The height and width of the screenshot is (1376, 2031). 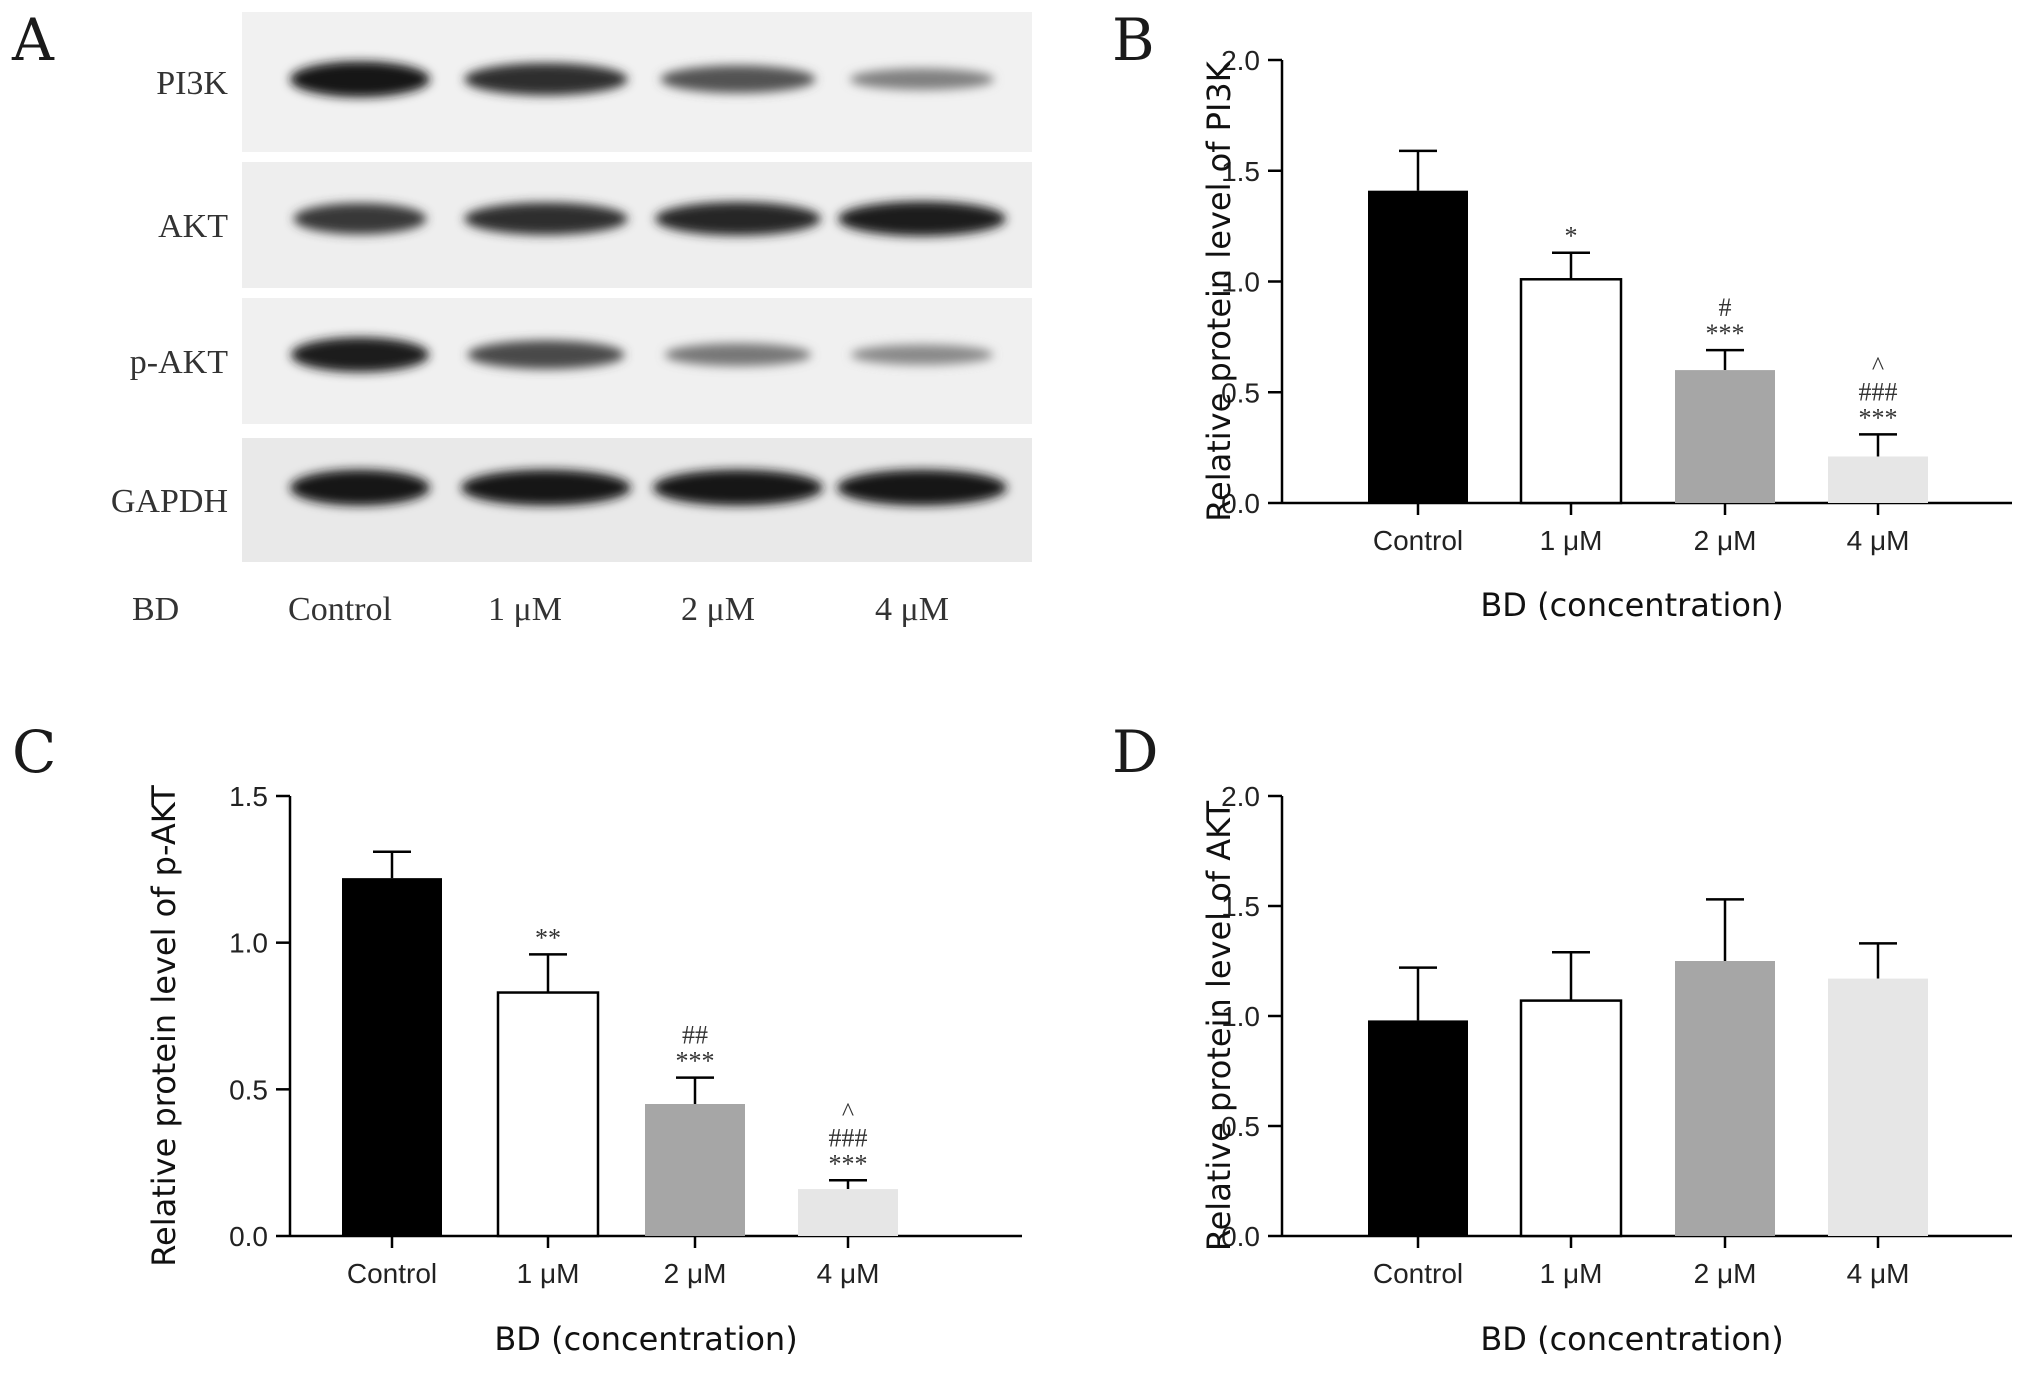 I want to click on blot-treatment-label: BD, so click(x=155, y=609).